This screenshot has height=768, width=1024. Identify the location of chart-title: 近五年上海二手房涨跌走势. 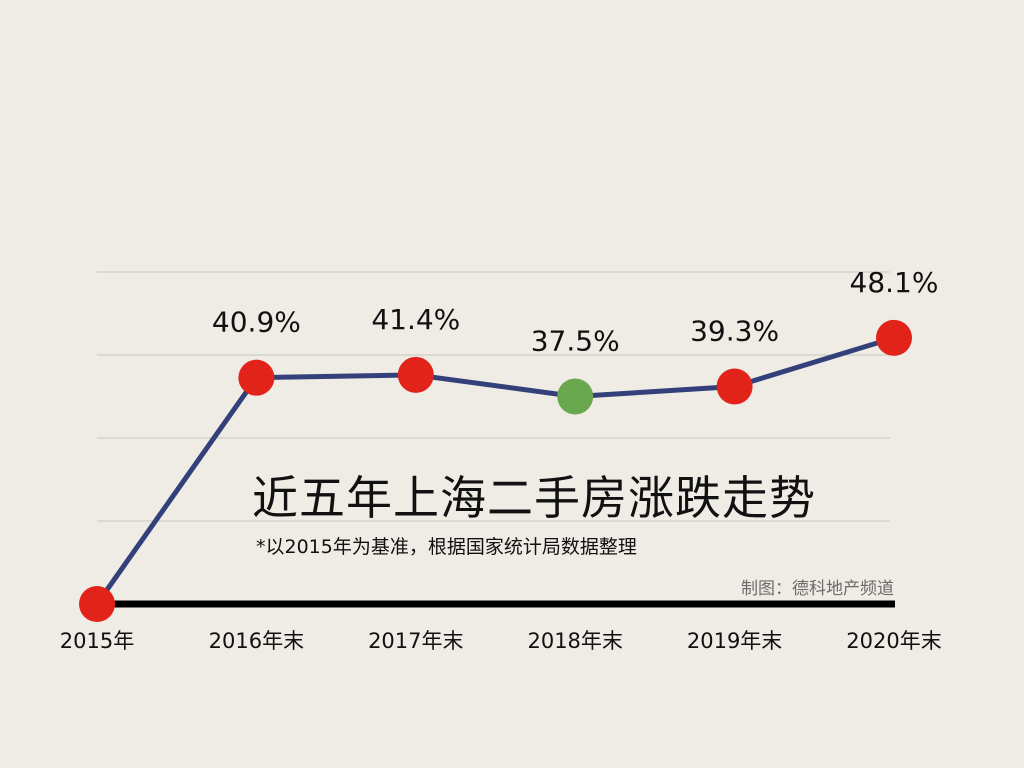
(534, 498).